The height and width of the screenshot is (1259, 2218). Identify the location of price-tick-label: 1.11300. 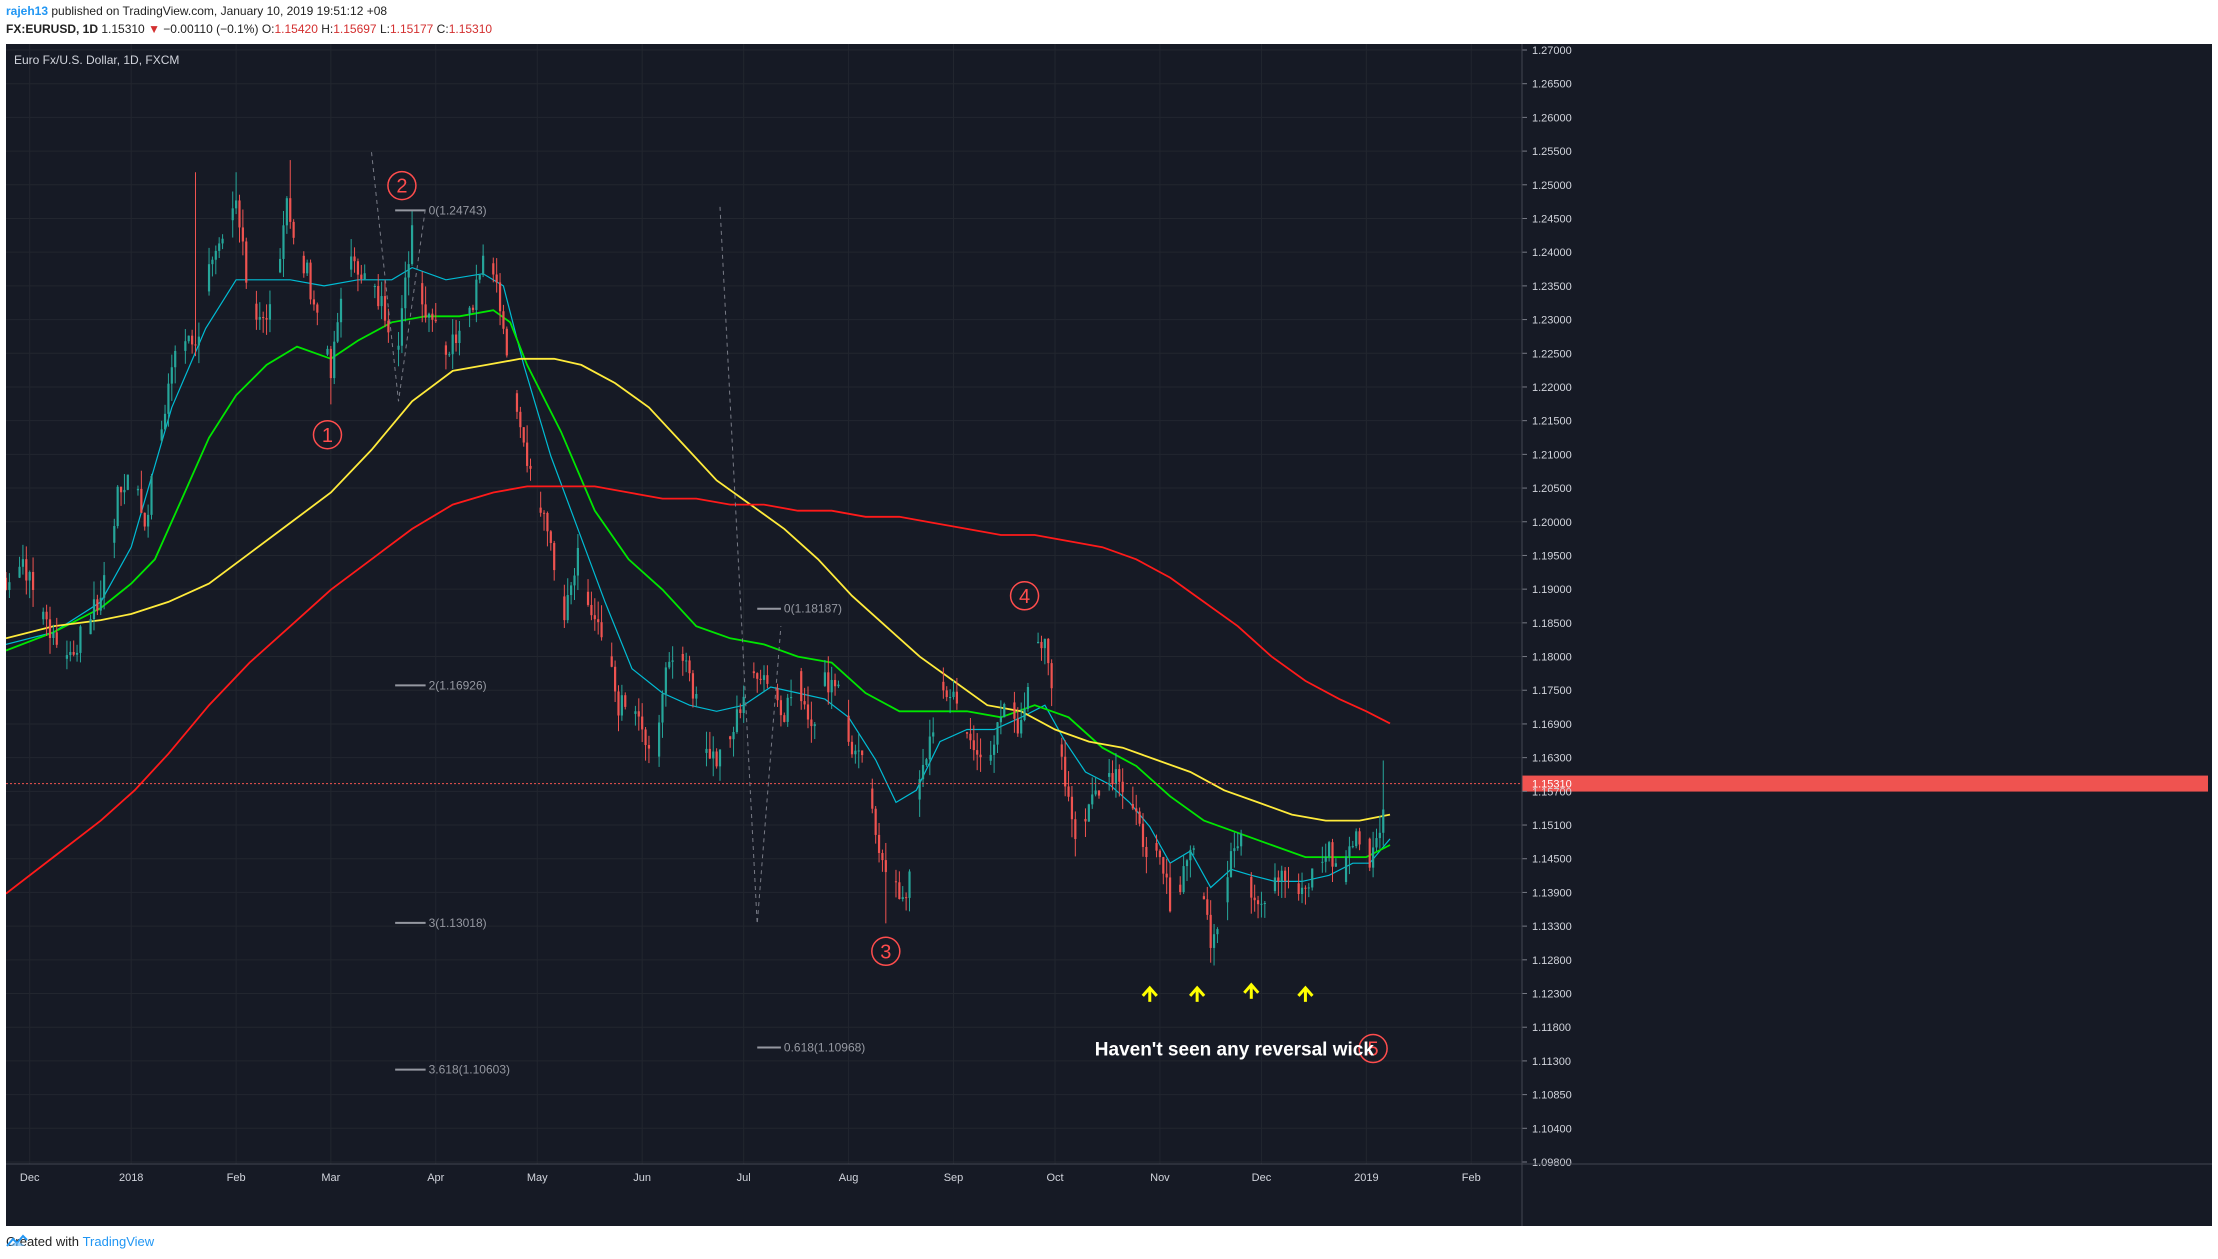
(1551, 1062).